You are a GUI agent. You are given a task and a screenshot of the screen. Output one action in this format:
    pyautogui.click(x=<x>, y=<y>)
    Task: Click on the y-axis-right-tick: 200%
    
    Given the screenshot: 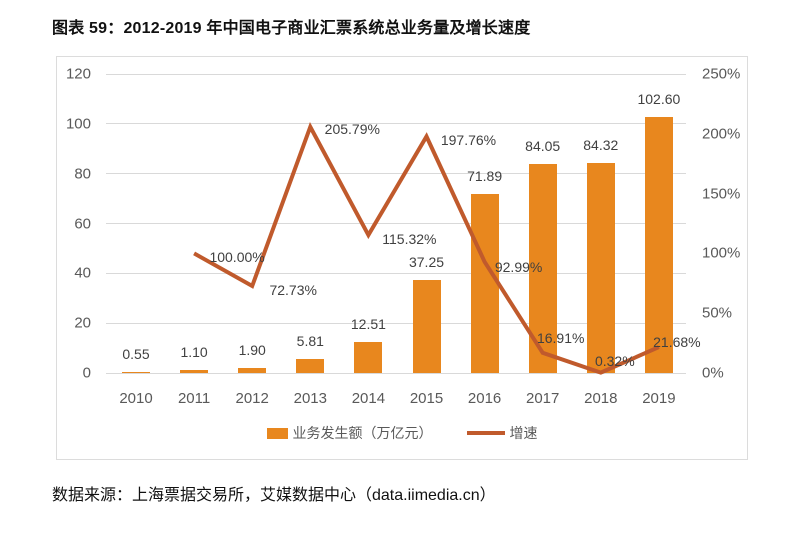 What is the action you would take?
    pyautogui.click(x=721, y=134)
    